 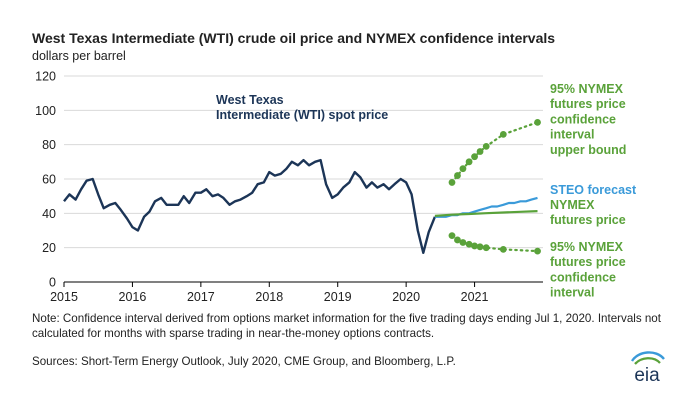 I want to click on y-tick-label: 20, so click(x=49, y=248).